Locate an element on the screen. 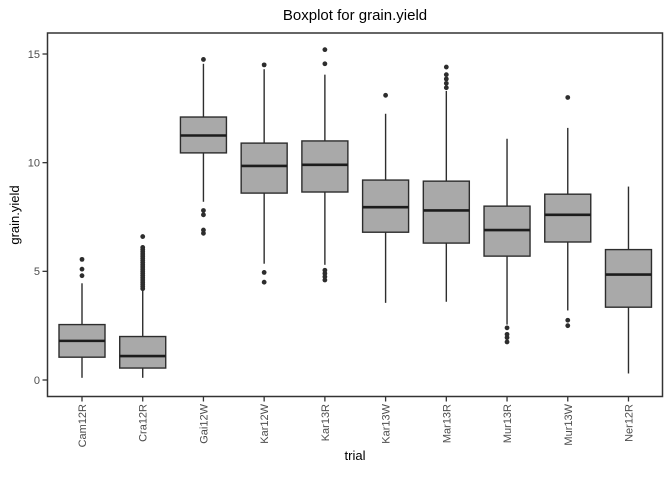 The height and width of the screenshot is (480, 672). chart-title: Boxplot for grain.yield is located at coordinates (355, 15).